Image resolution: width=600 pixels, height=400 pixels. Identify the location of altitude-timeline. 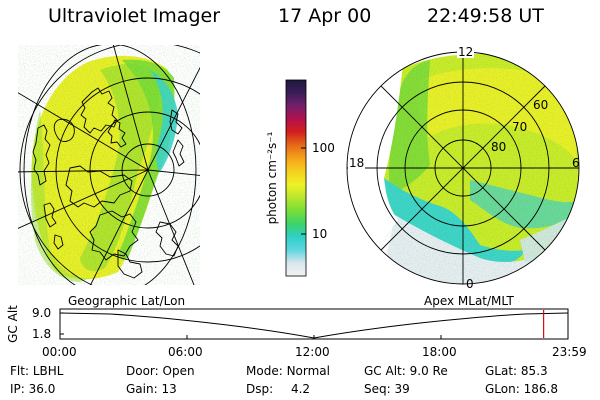
(314, 324).